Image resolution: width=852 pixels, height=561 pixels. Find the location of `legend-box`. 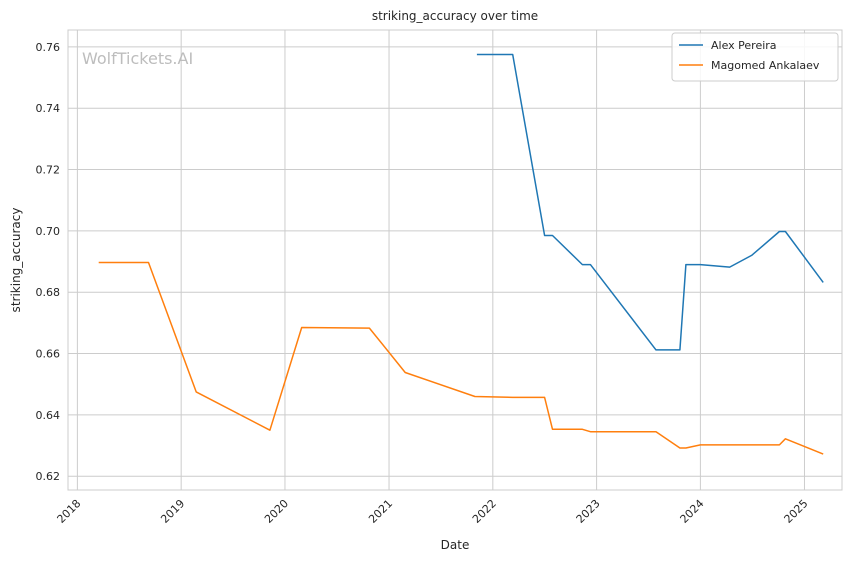

legend-box is located at coordinates (755, 57).